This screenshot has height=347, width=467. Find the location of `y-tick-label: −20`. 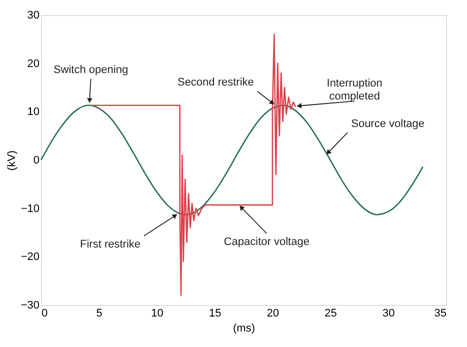

y-tick-label: −20 is located at coordinates (30, 257).